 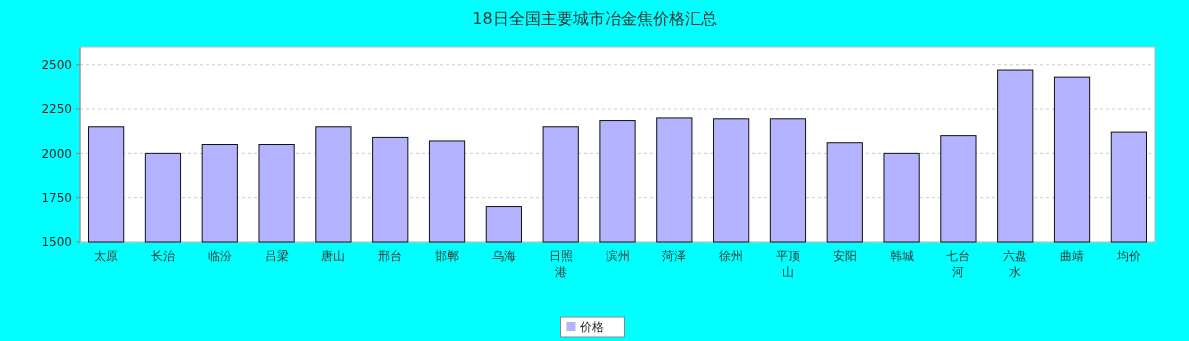 What do you see at coordinates (447, 256) in the screenshot?
I see `x-tick-label: 邯郸` at bounding box center [447, 256].